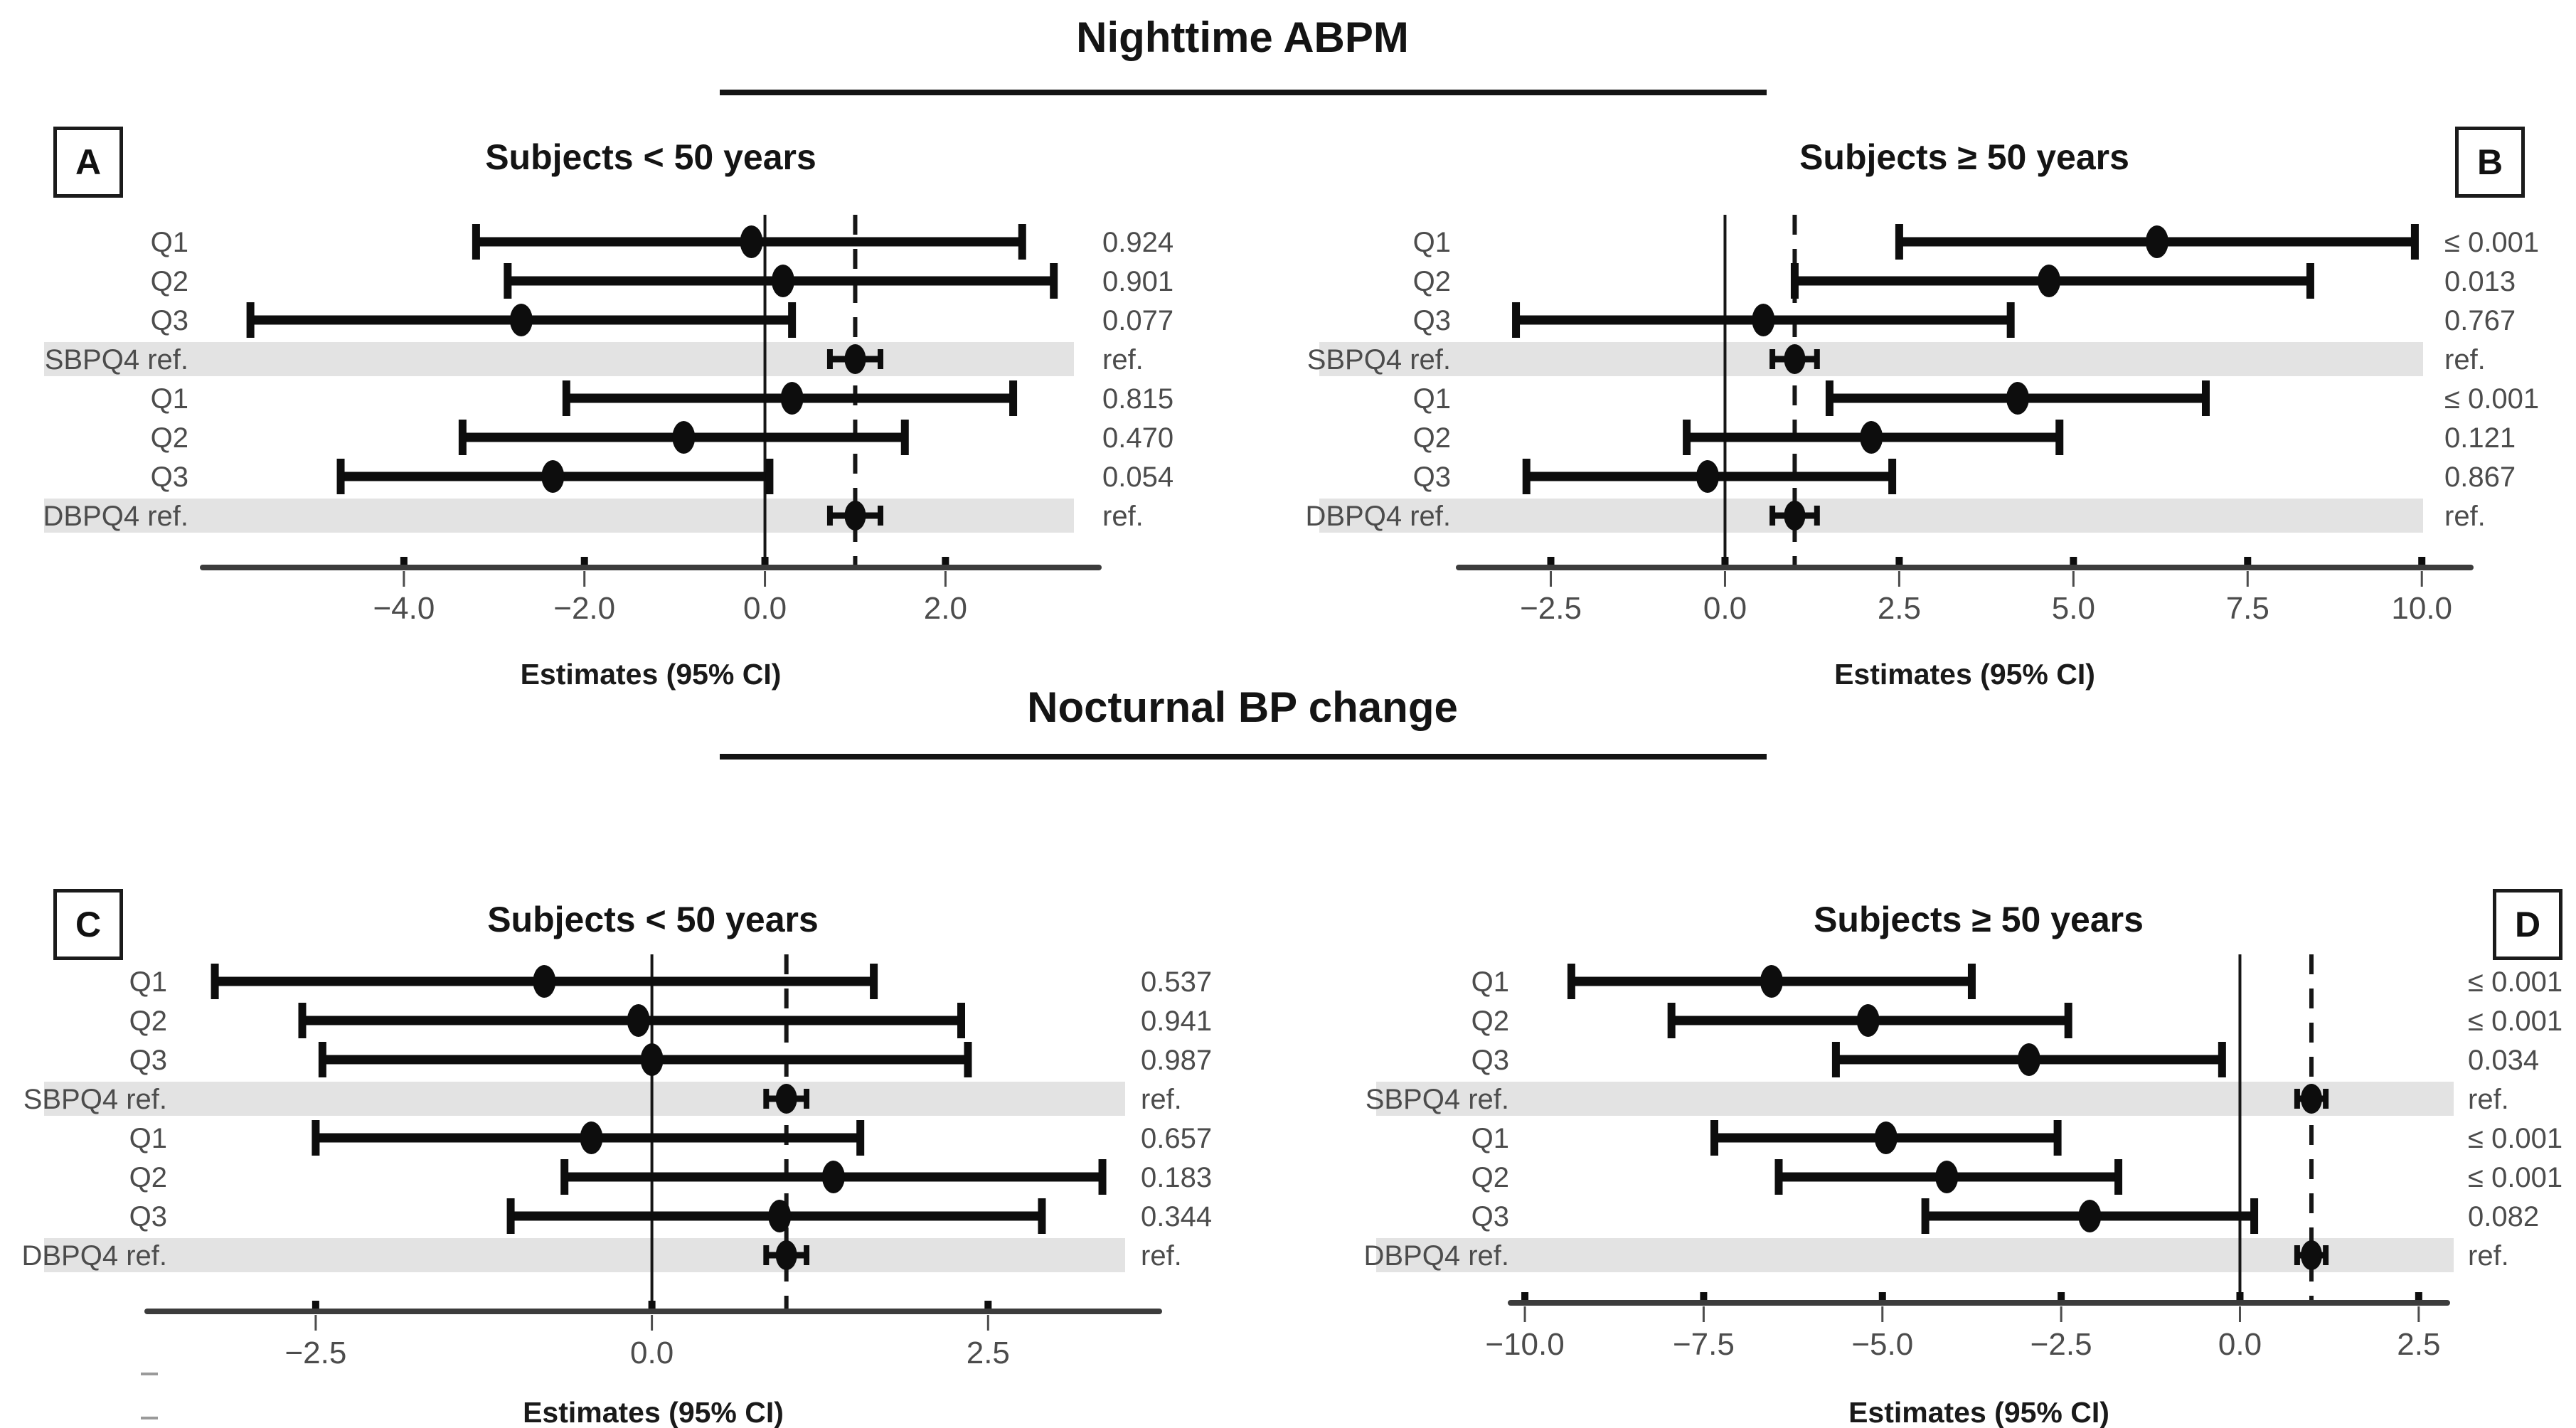 The height and width of the screenshot is (1428, 2576). What do you see at coordinates (584, 608) in the screenshot?
I see `axis-tick-label: −2.0` at bounding box center [584, 608].